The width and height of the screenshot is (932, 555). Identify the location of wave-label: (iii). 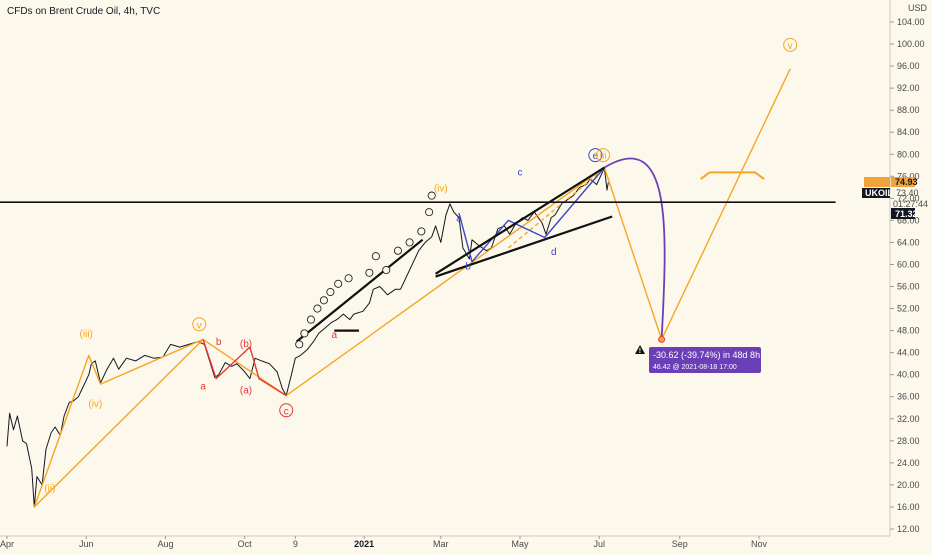
(86, 334).